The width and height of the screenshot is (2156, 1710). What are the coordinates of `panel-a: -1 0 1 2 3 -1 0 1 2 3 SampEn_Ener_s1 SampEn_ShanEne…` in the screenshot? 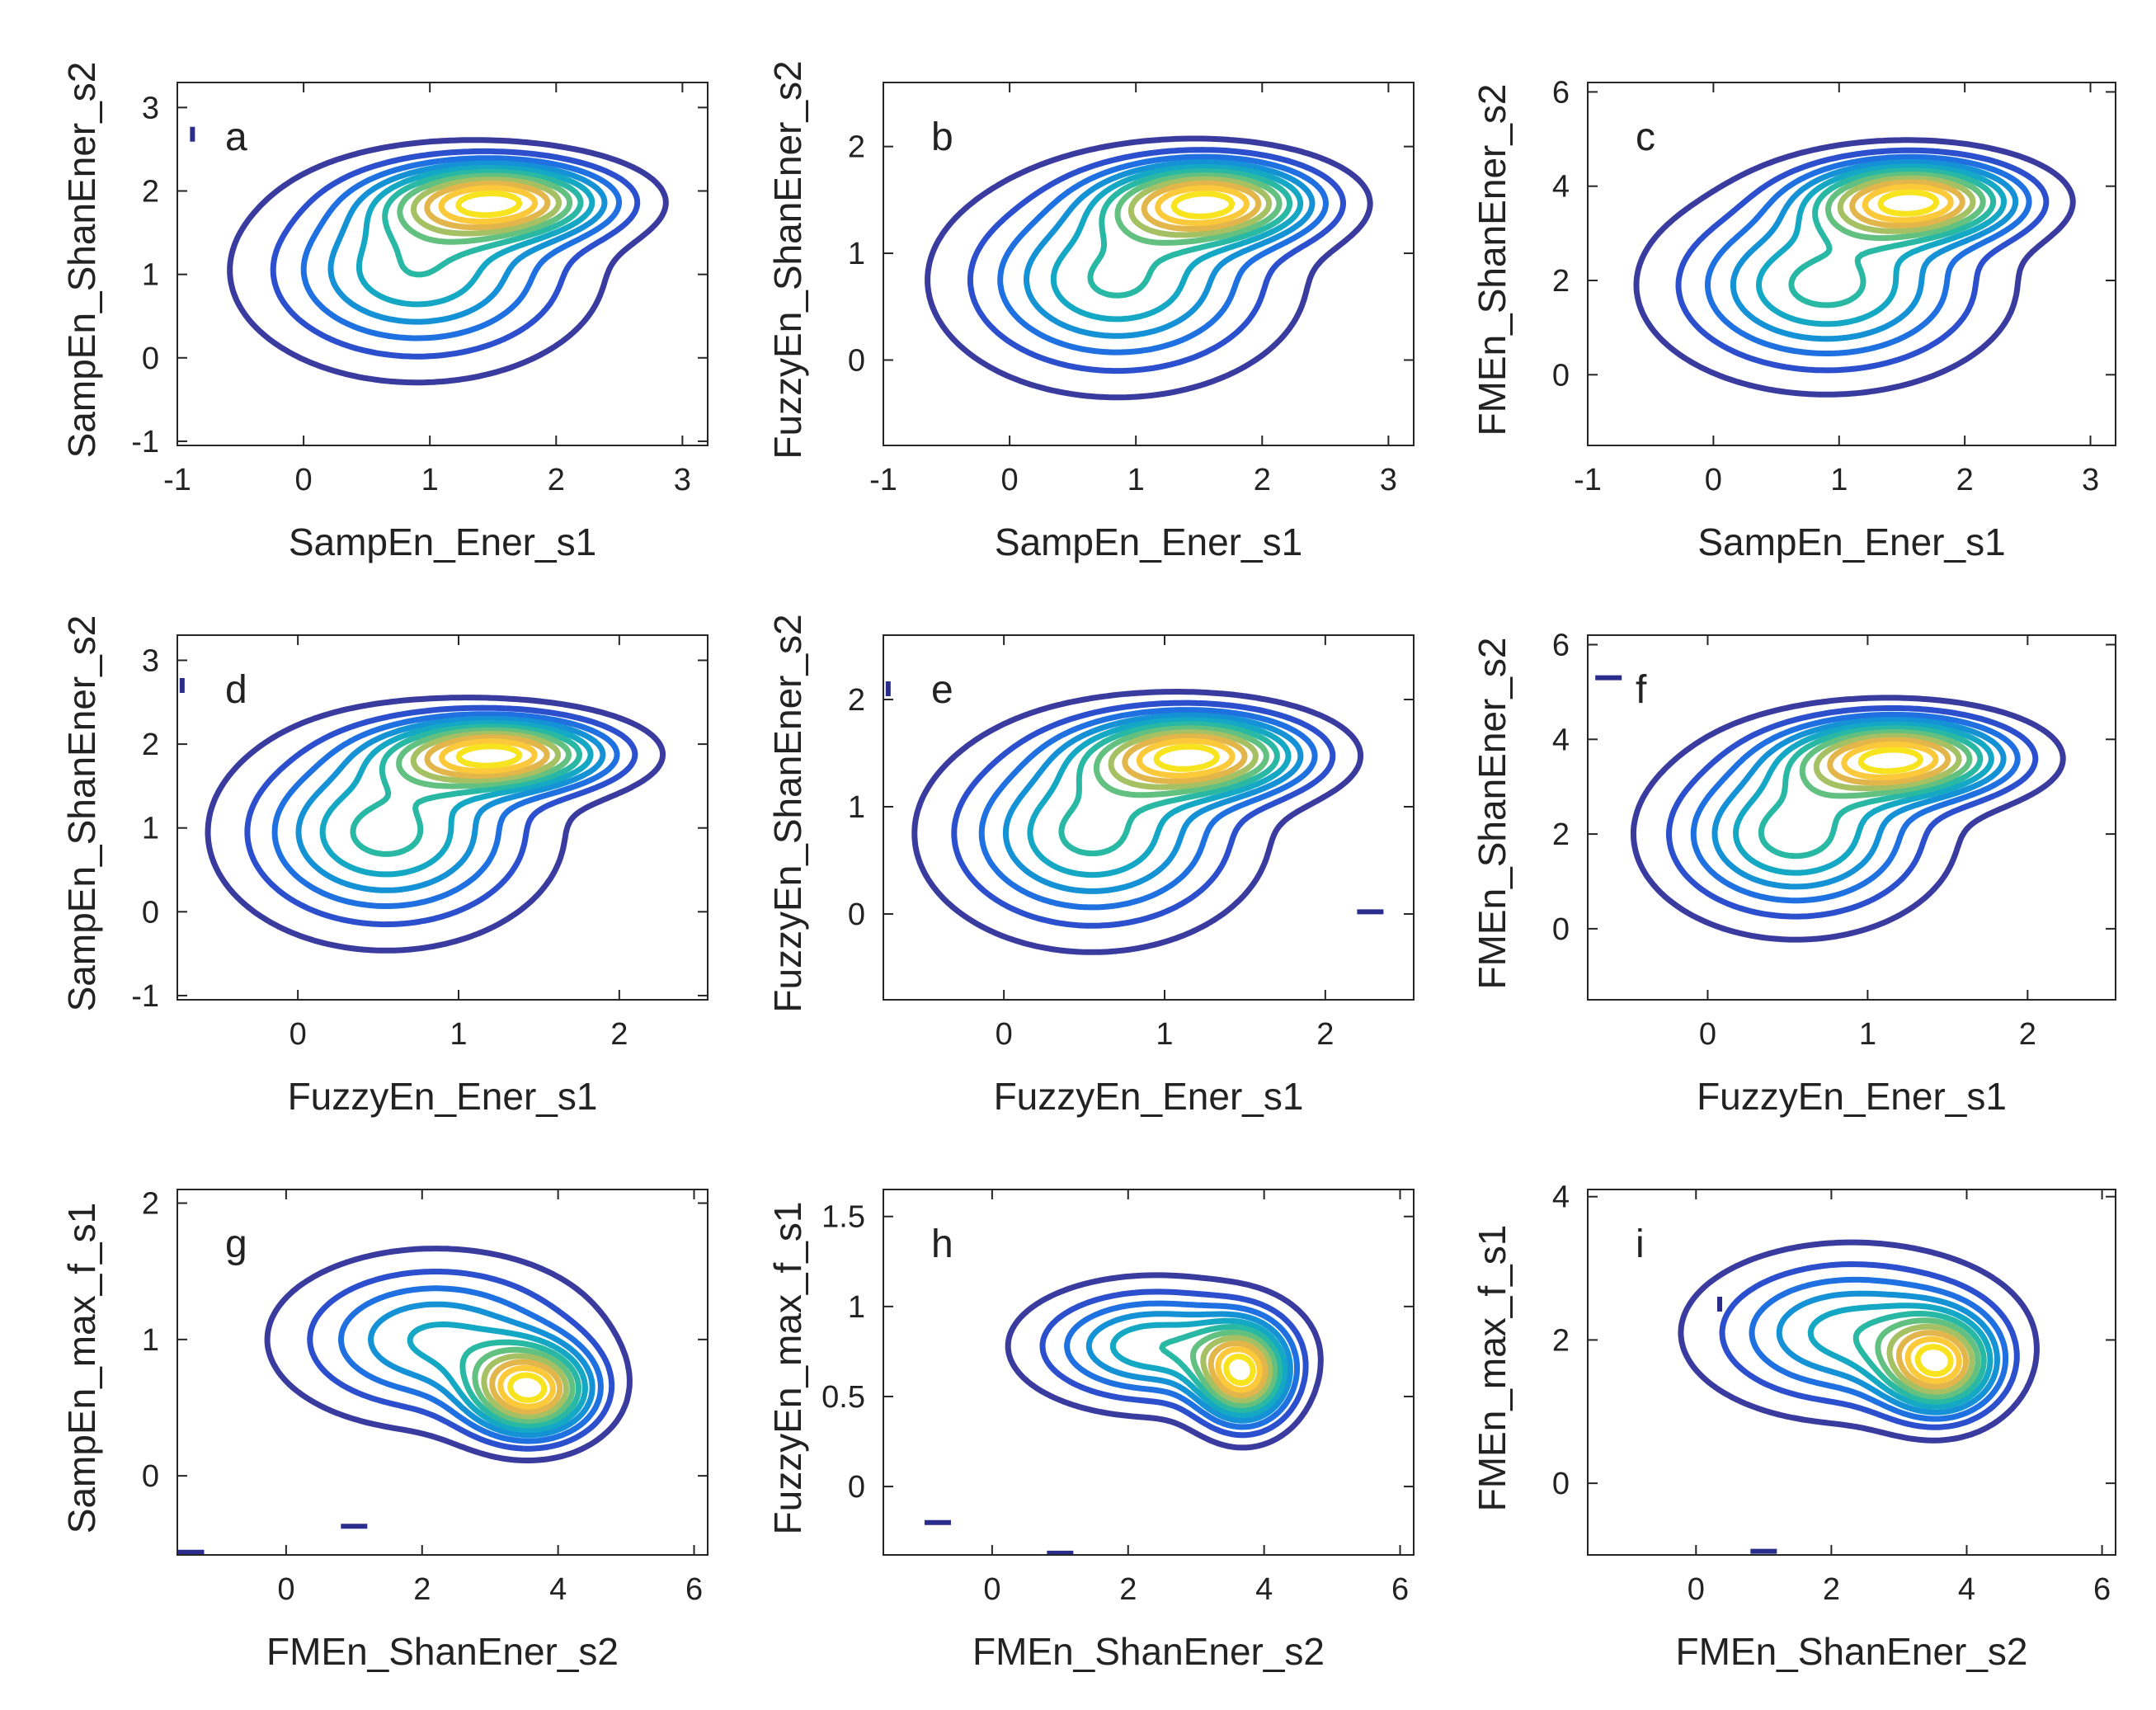 It's located at (384, 312).